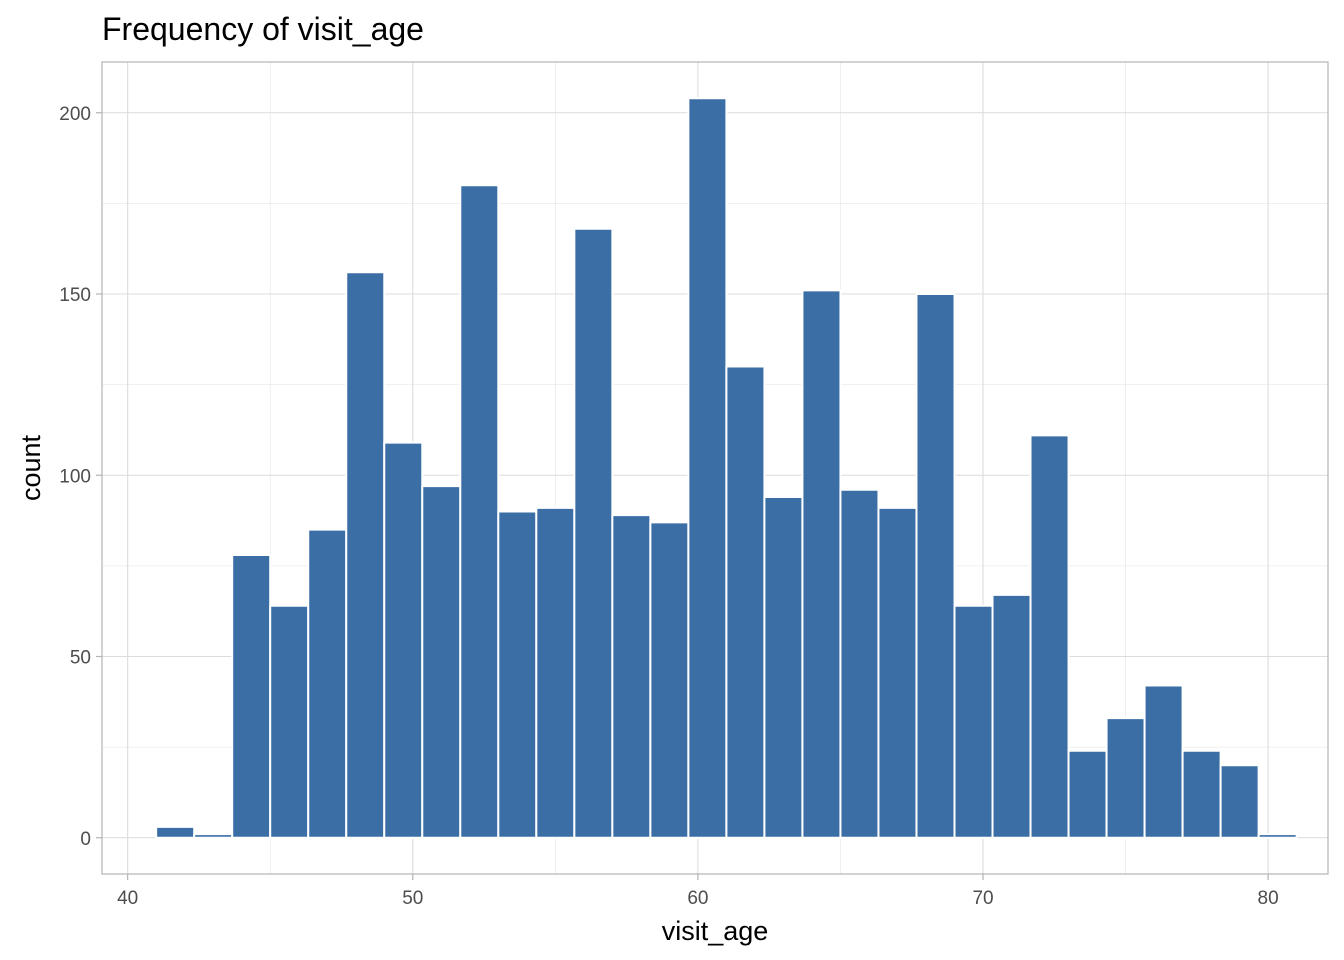  What do you see at coordinates (127, 898) in the screenshot?
I see `x-tick-label: 40` at bounding box center [127, 898].